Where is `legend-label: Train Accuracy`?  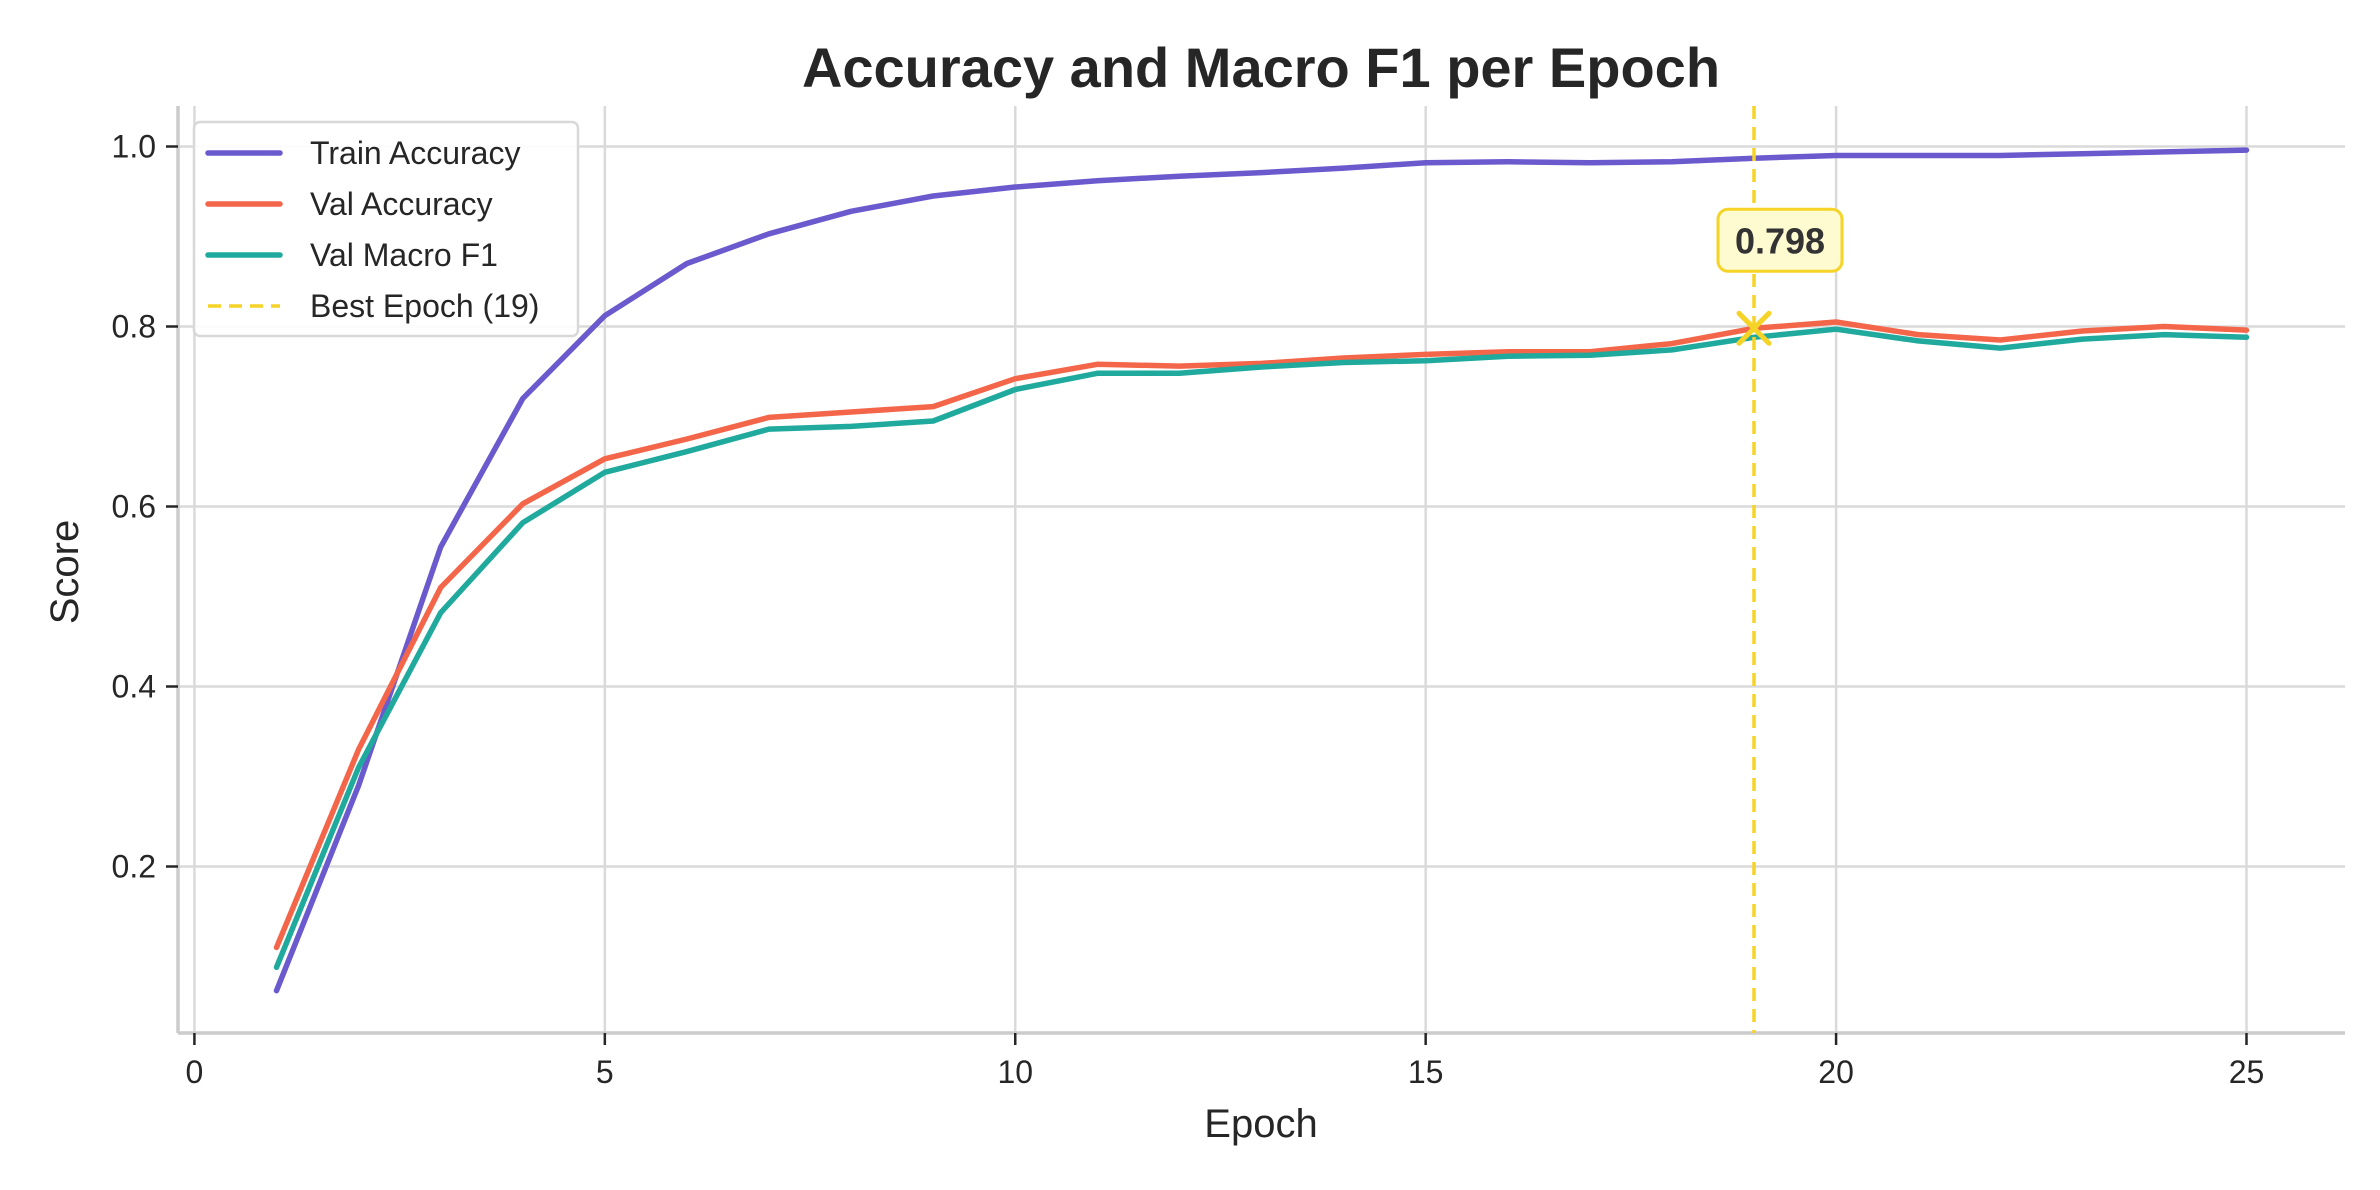 legend-label: Train Accuracy is located at coordinates (415, 153).